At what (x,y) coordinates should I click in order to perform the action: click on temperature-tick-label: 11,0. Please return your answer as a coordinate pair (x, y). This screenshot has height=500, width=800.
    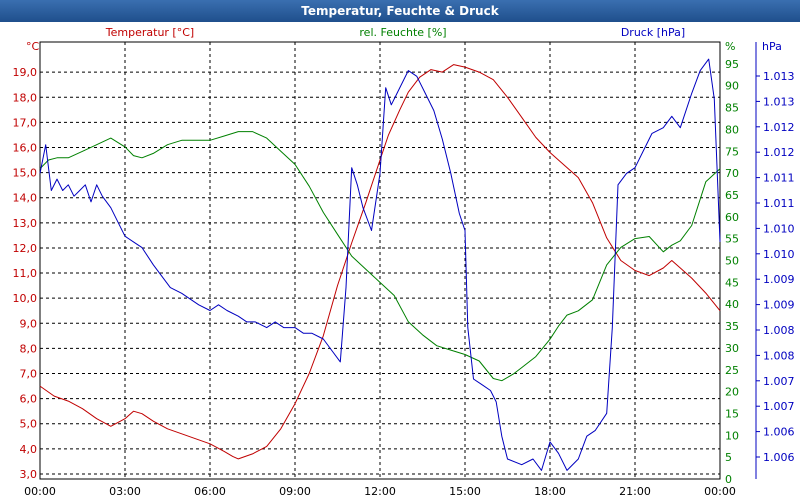
    Looking at the image, I should click on (25, 273).